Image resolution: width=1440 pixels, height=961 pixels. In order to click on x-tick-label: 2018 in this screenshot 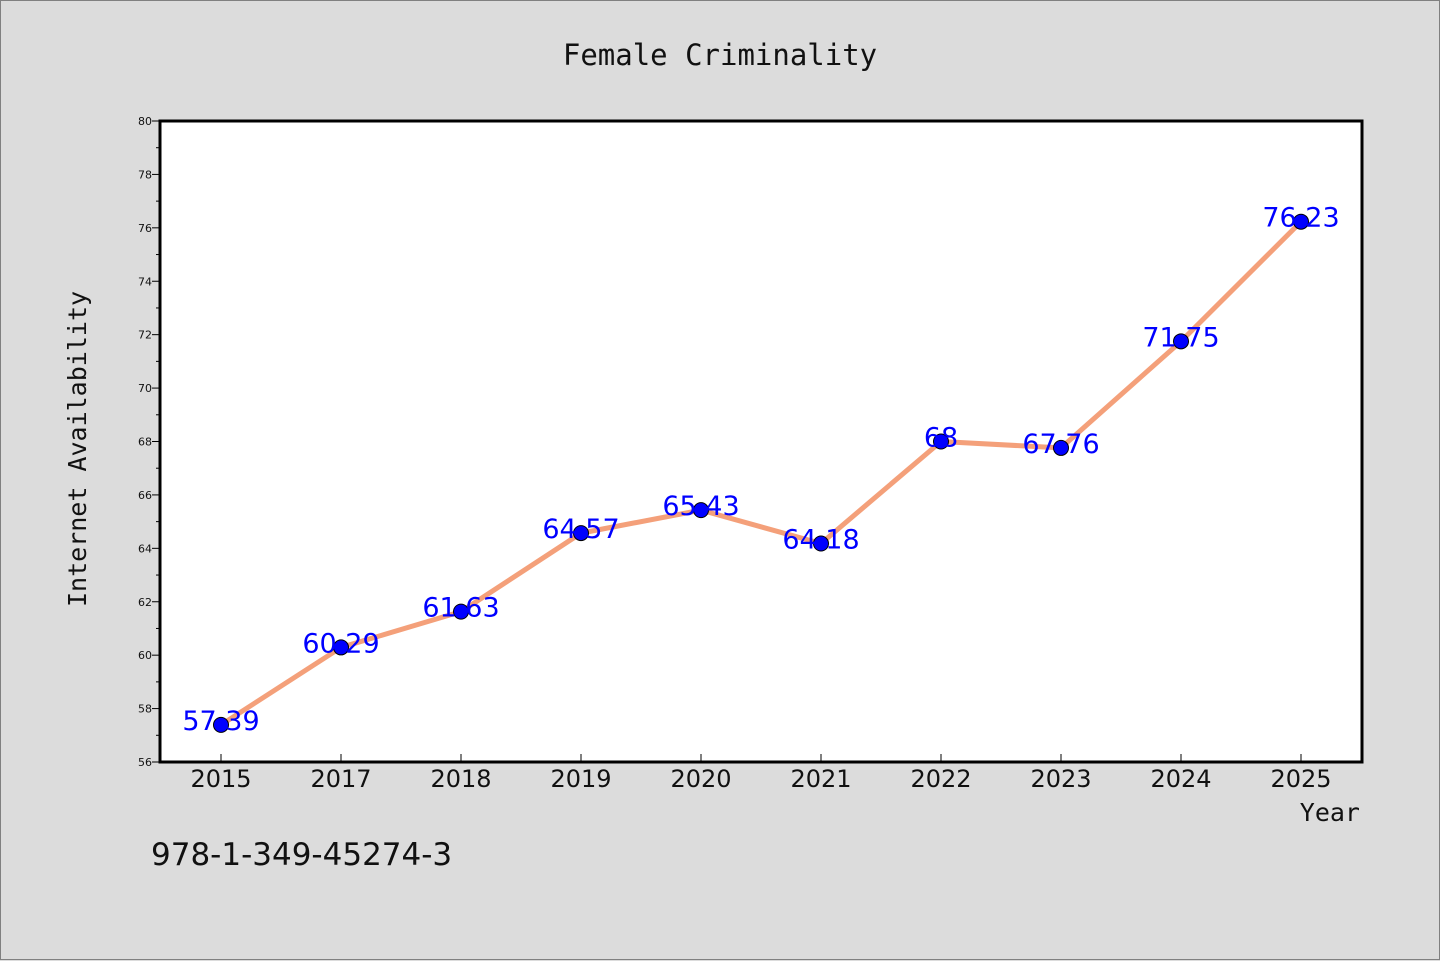, I will do `click(460, 779)`.